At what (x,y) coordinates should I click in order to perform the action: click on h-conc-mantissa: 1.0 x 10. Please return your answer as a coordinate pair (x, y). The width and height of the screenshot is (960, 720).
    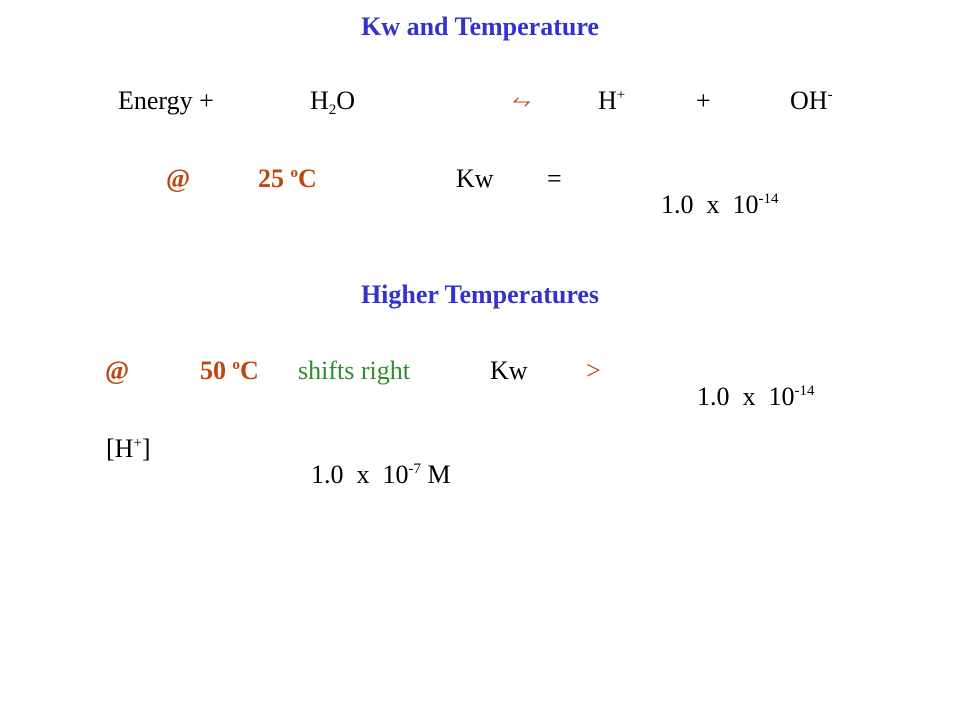
    Looking at the image, I should click on (360, 474).